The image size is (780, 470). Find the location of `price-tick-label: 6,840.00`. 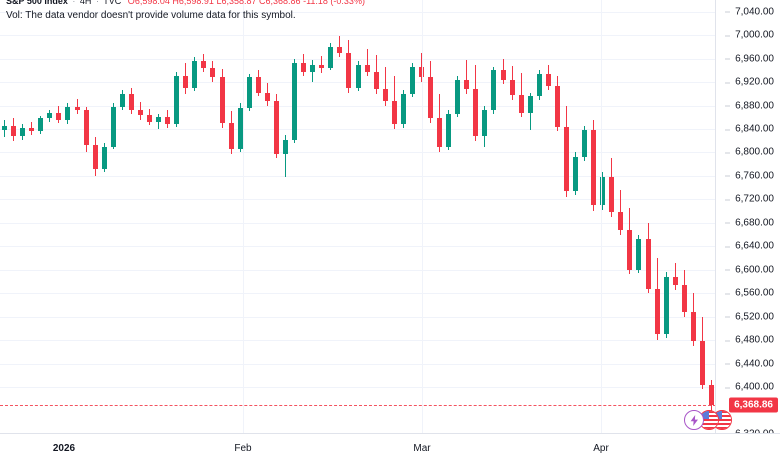

price-tick-label: 6,840.00 is located at coordinates (749, 129).